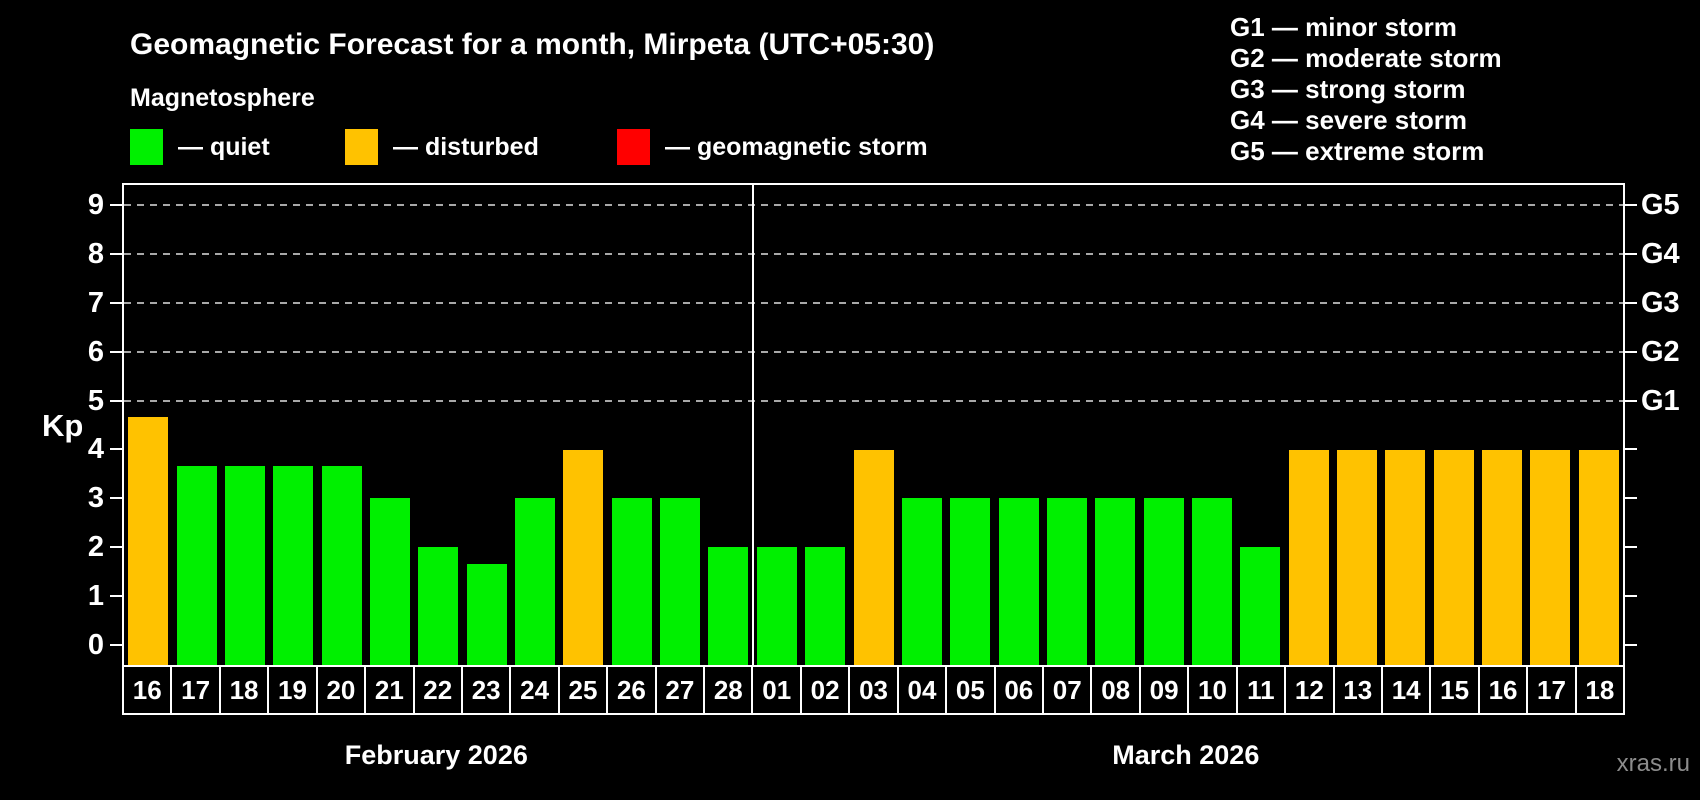  Describe the element at coordinates (534, 690) in the screenshot. I see `day-label-cell: 24` at that location.